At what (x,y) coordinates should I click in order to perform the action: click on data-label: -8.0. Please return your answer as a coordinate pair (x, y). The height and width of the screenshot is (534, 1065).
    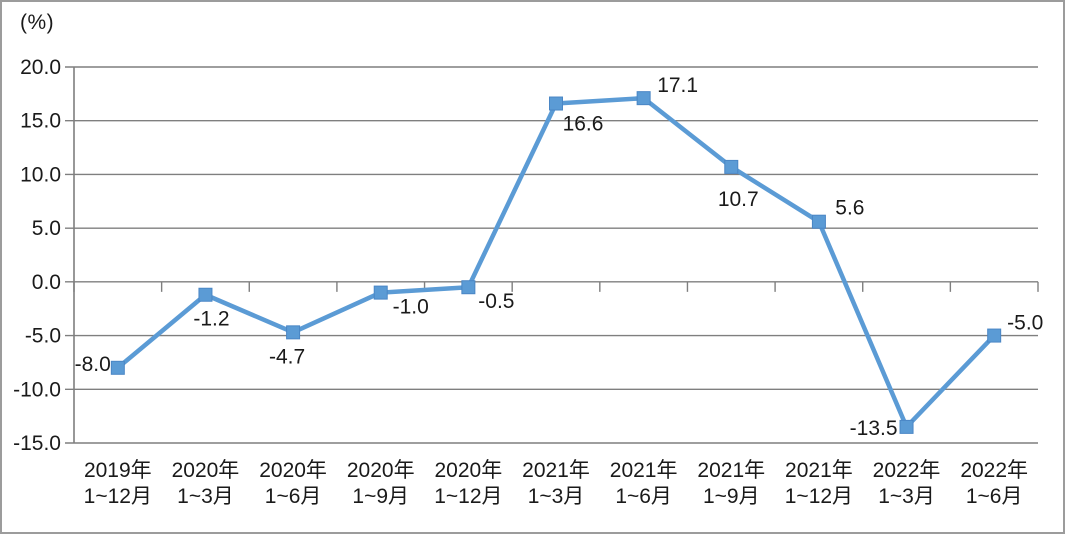
    Looking at the image, I should click on (93, 364).